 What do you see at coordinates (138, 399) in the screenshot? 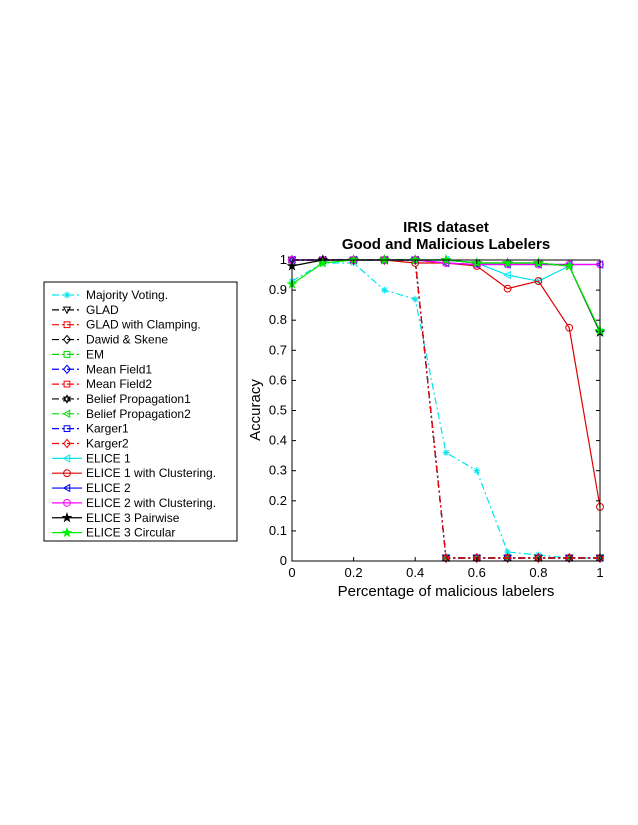
I see `legend-label: Belief Propagation1` at bounding box center [138, 399].